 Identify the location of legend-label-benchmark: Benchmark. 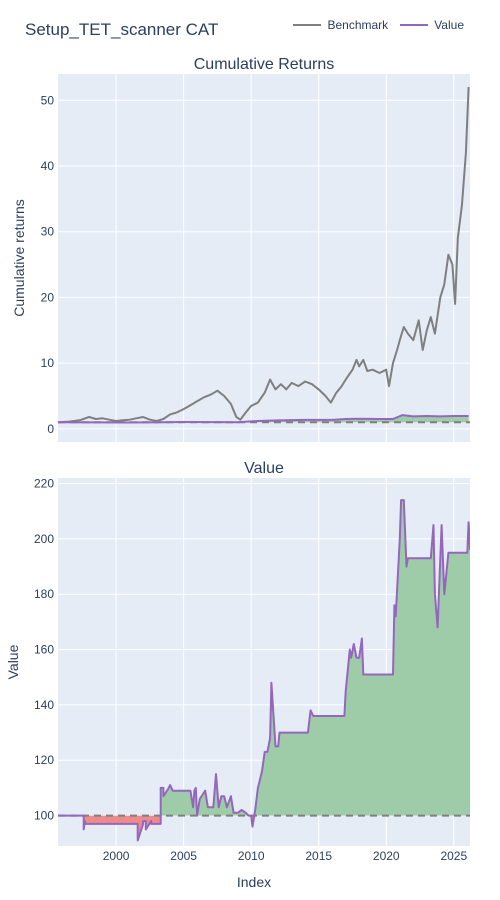
(358, 25).